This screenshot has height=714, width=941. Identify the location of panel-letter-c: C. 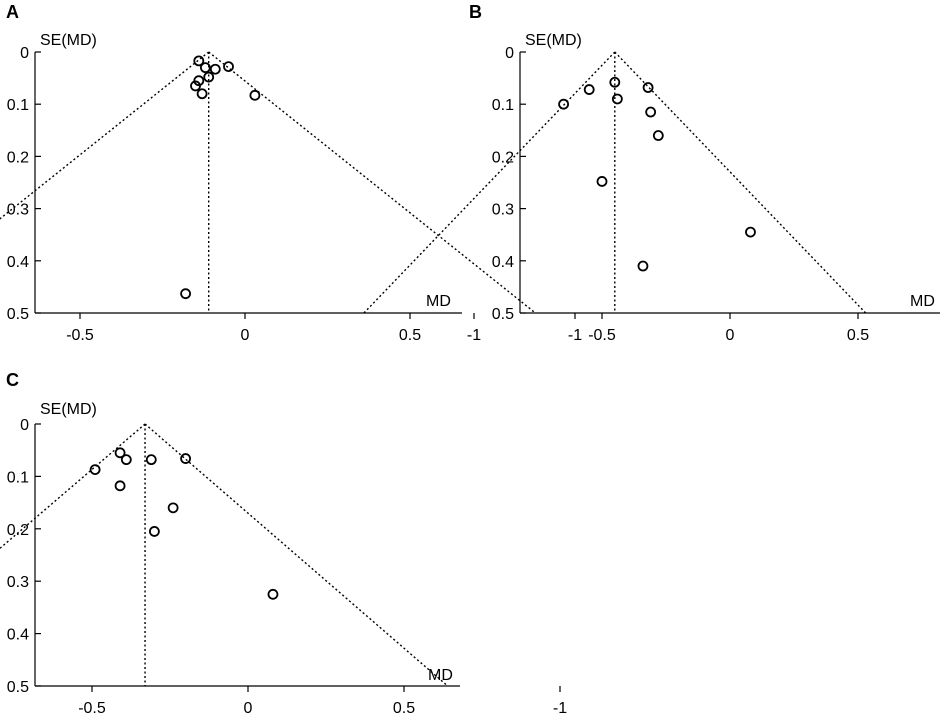
(12, 380).